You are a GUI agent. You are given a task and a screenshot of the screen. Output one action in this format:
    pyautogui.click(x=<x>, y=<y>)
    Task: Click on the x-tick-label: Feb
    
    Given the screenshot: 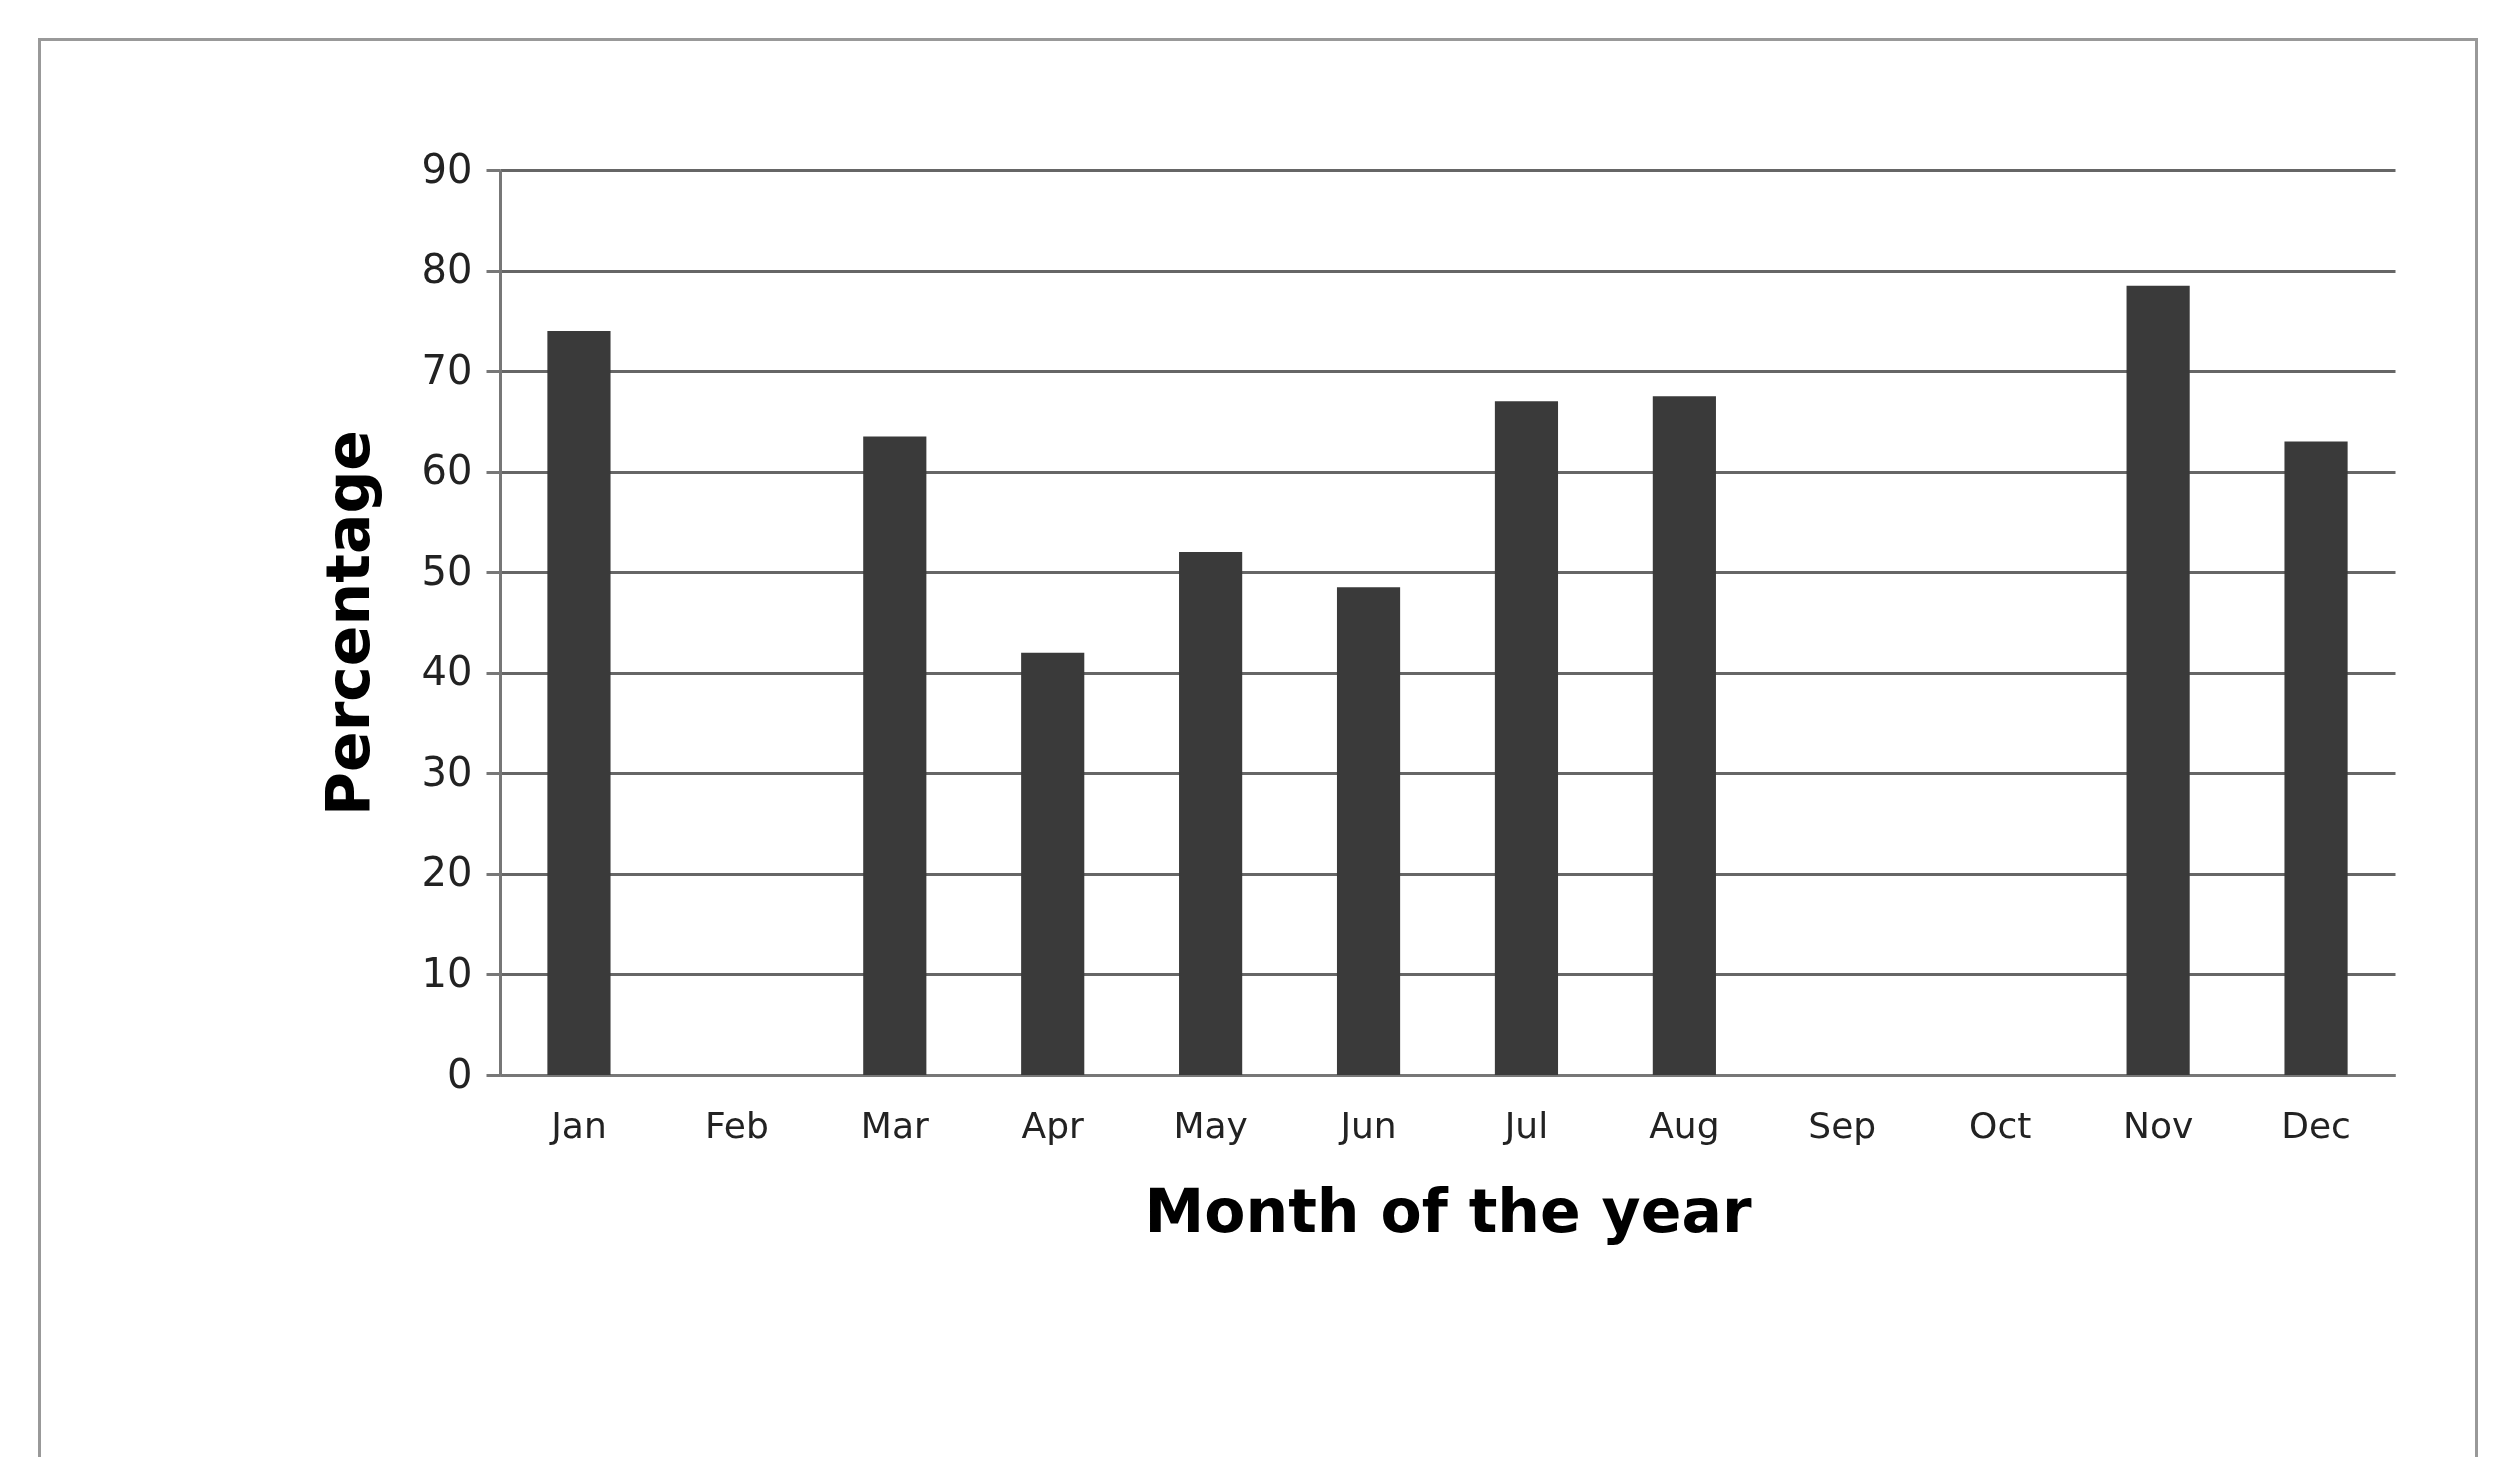 What is the action you would take?
    pyautogui.click(x=737, y=1125)
    